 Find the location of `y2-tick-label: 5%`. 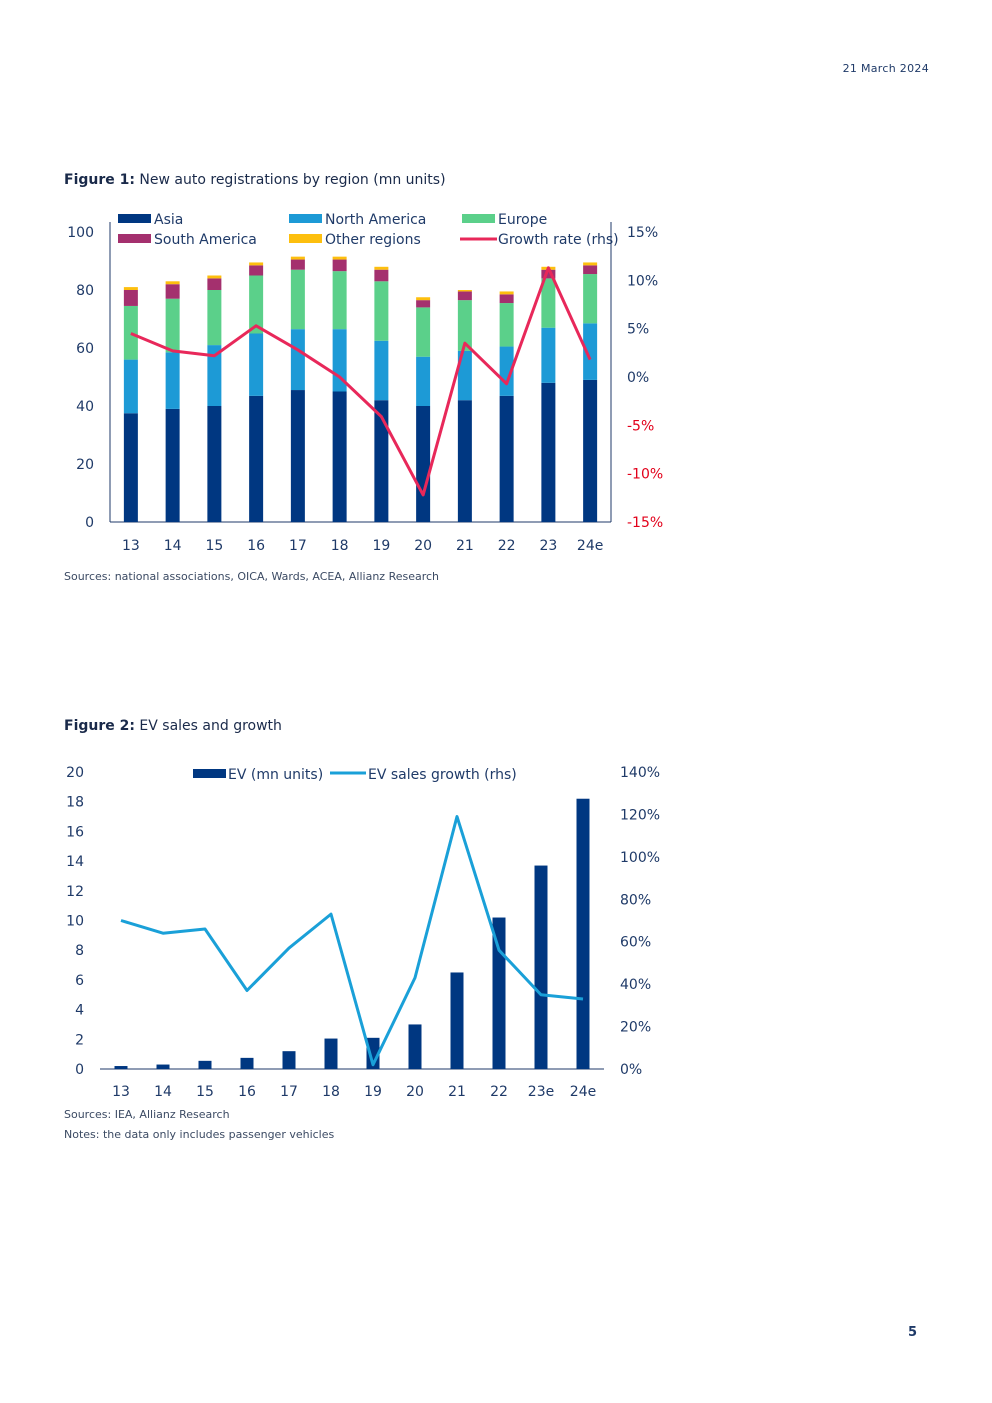

y2-tick-label: 5% is located at coordinates (638, 330).